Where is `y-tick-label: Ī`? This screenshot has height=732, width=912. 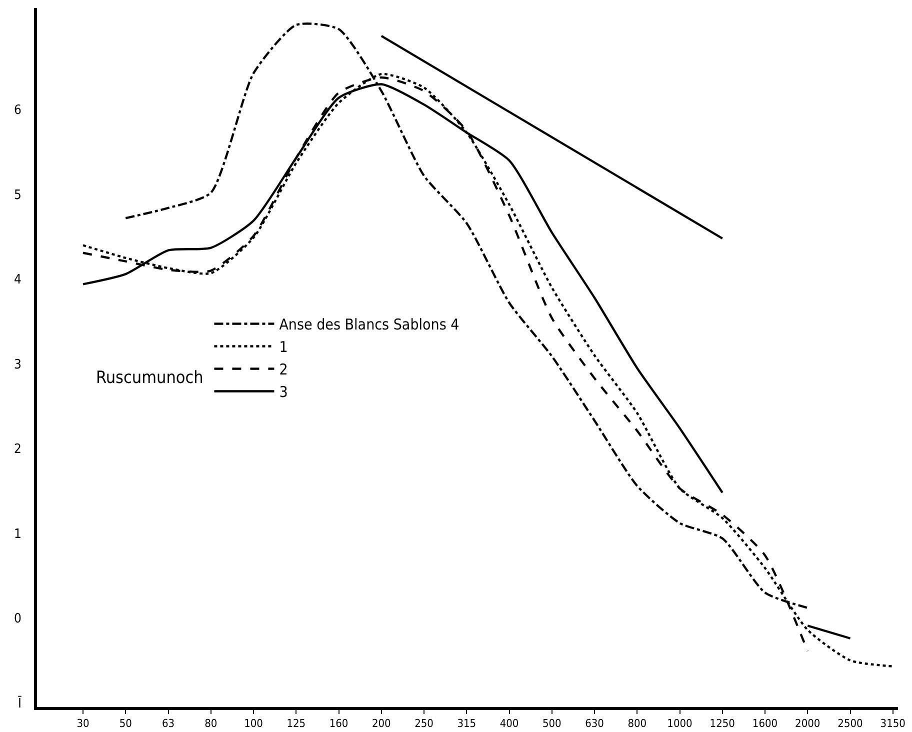 y-tick-label: Ī is located at coordinates (20, 703).